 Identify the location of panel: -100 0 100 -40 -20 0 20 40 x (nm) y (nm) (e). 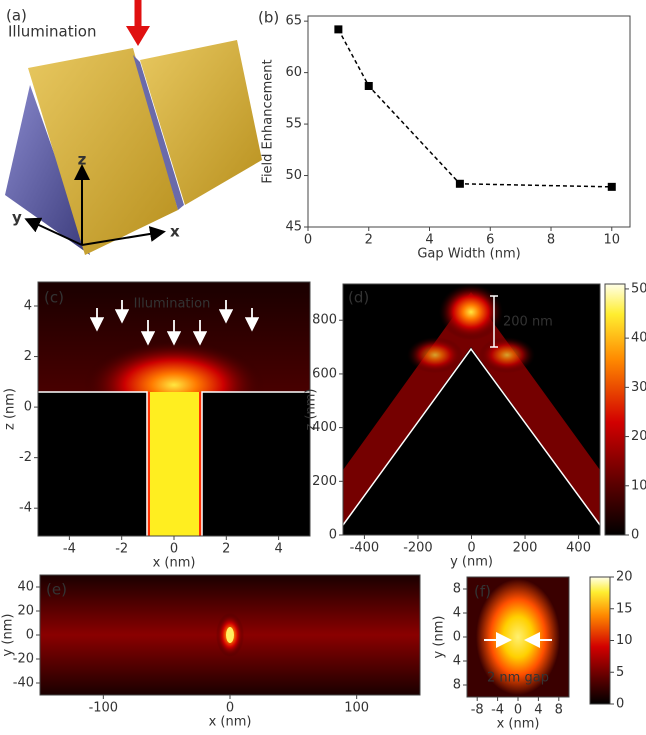
(211, 652).